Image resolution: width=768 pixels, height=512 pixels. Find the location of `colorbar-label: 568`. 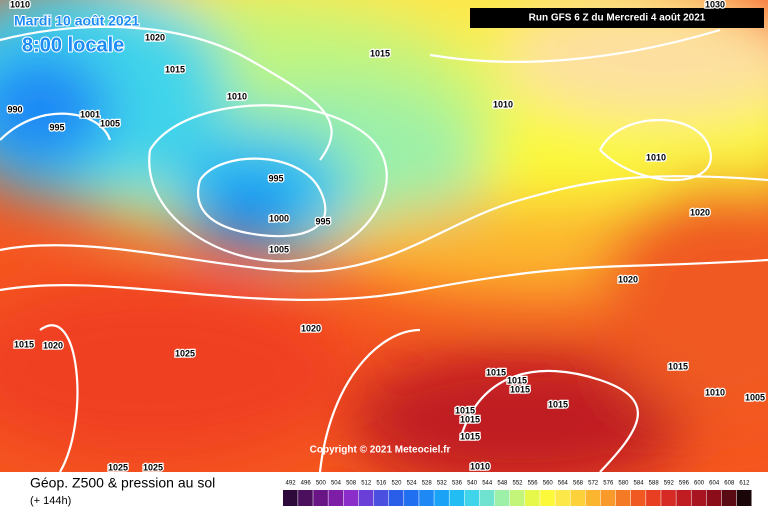

colorbar-label: 568 is located at coordinates (578, 484).